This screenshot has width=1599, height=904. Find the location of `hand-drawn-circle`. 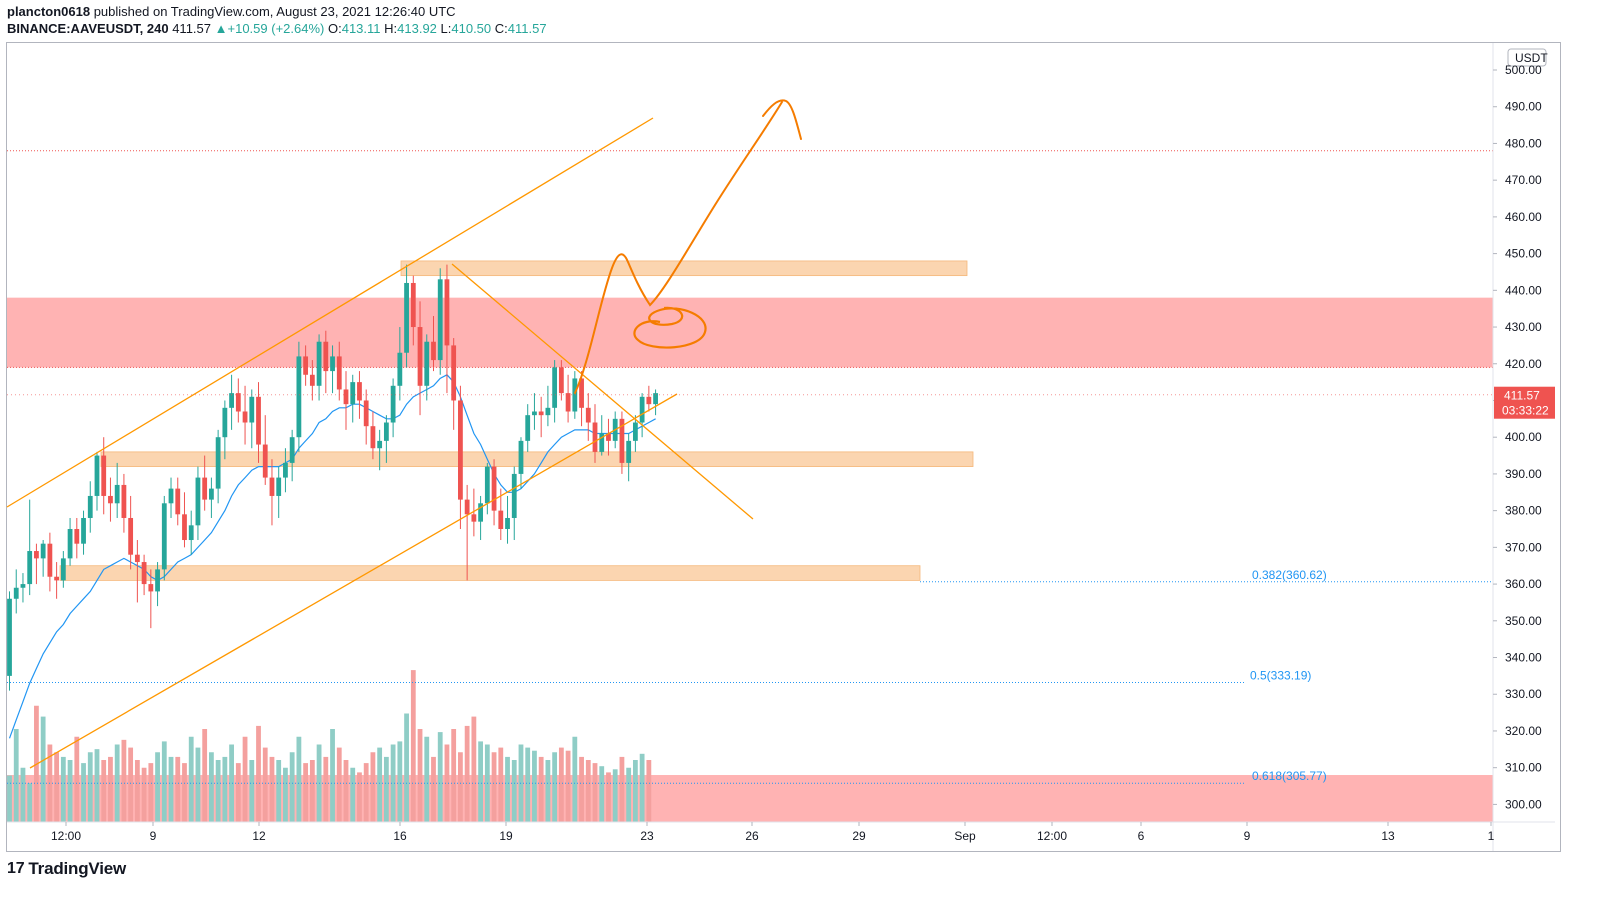

hand-drawn-circle is located at coordinates (670, 327).